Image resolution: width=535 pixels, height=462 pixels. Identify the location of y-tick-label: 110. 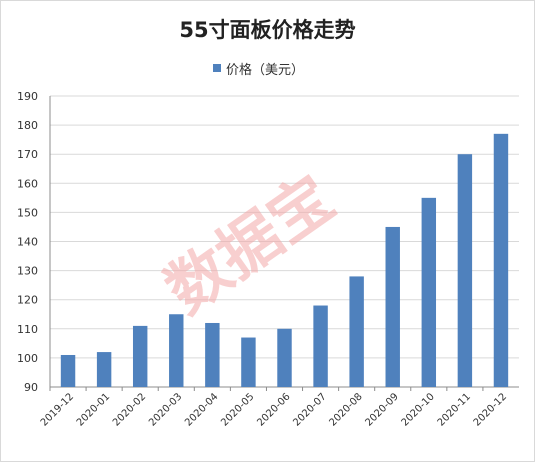
(27, 329).